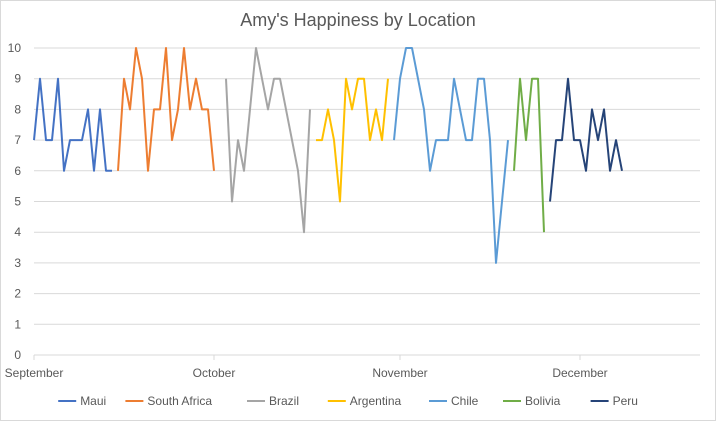  I want to click on legend-item-peru: Peru, so click(614, 401).